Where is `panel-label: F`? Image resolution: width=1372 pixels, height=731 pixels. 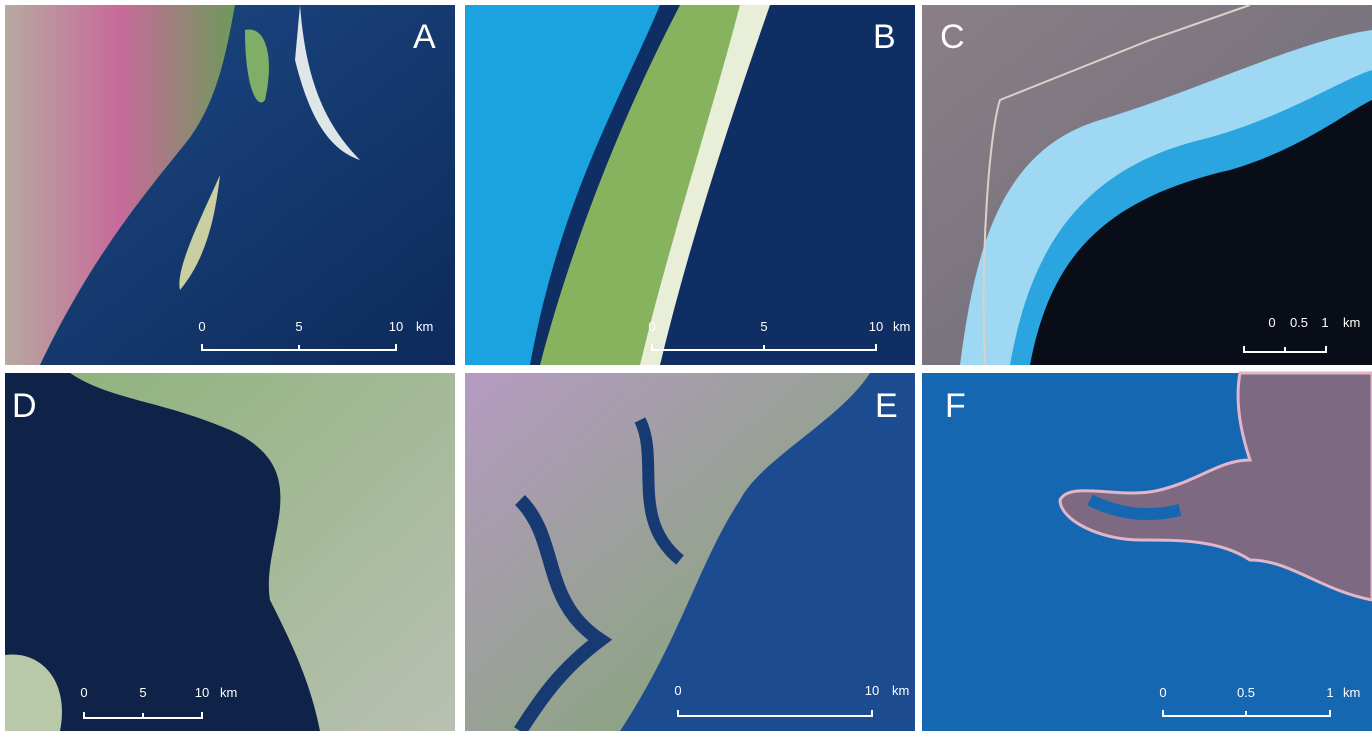
panel-label: F is located at coordinates (955, 406).